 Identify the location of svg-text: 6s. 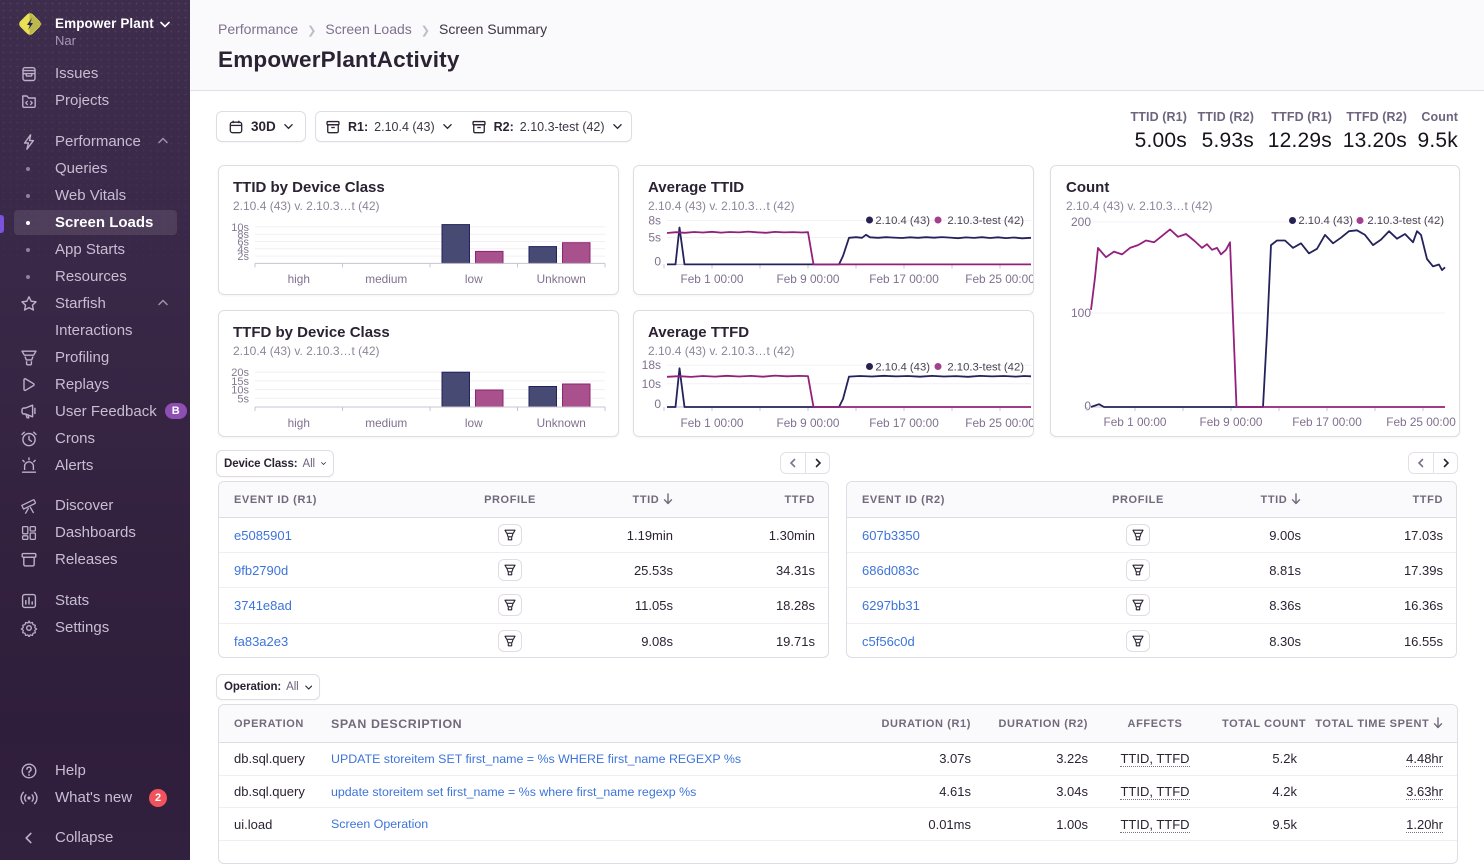
(243, 243).